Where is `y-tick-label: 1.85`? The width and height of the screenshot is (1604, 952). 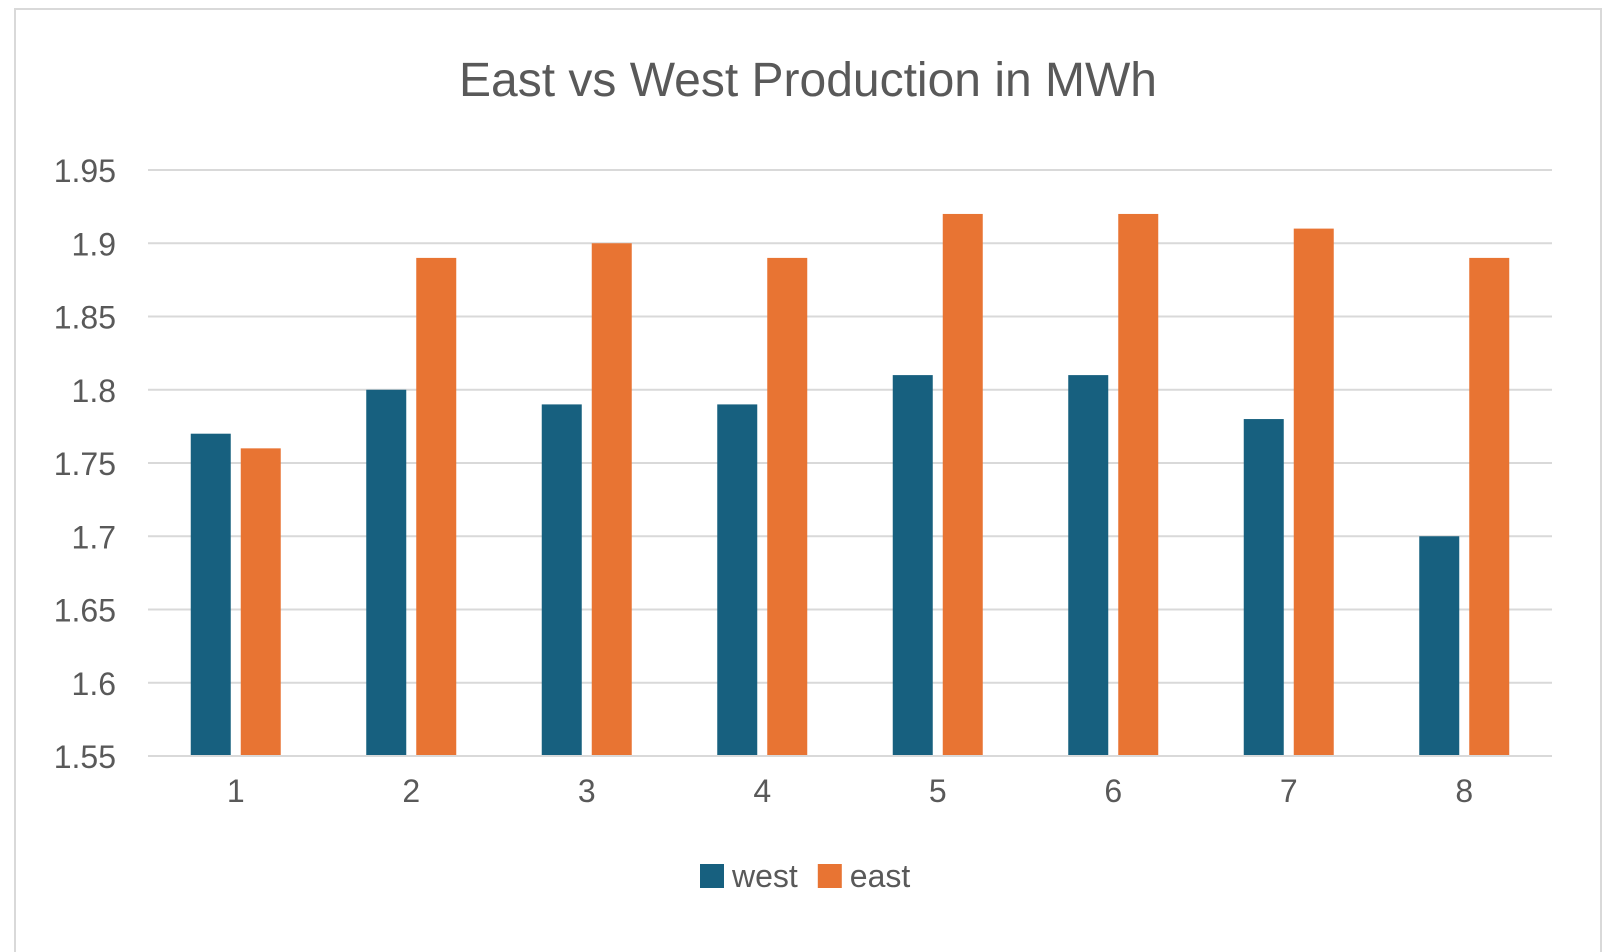 y-tick-label: 1.85 is located at coordinates (85, 318).